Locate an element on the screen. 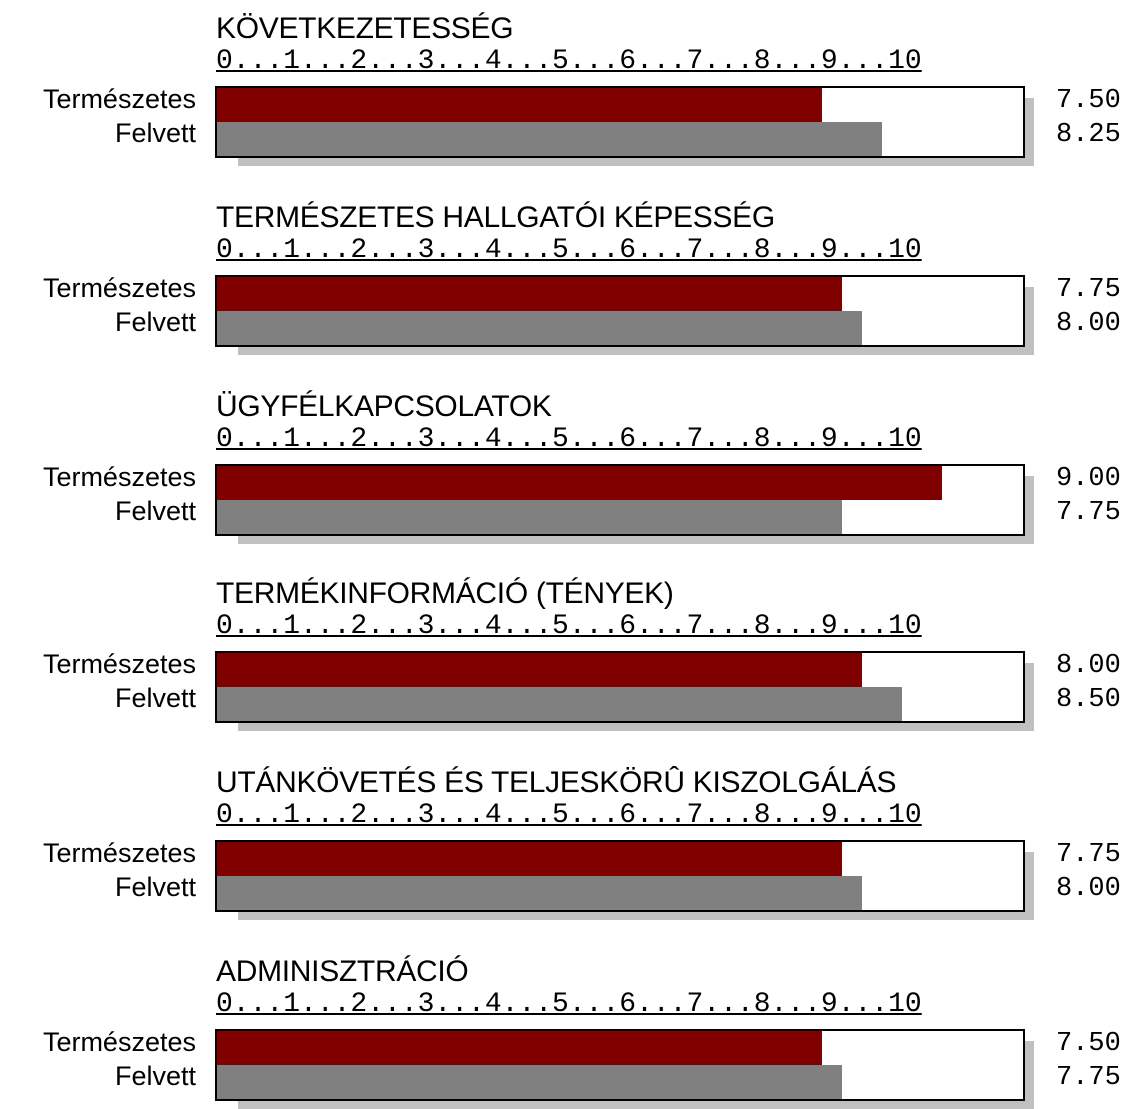 The width and height of the screenshot is (1146, 1109). value-label-termeszetes: 9.00 is located at coordinates (1088, 479).